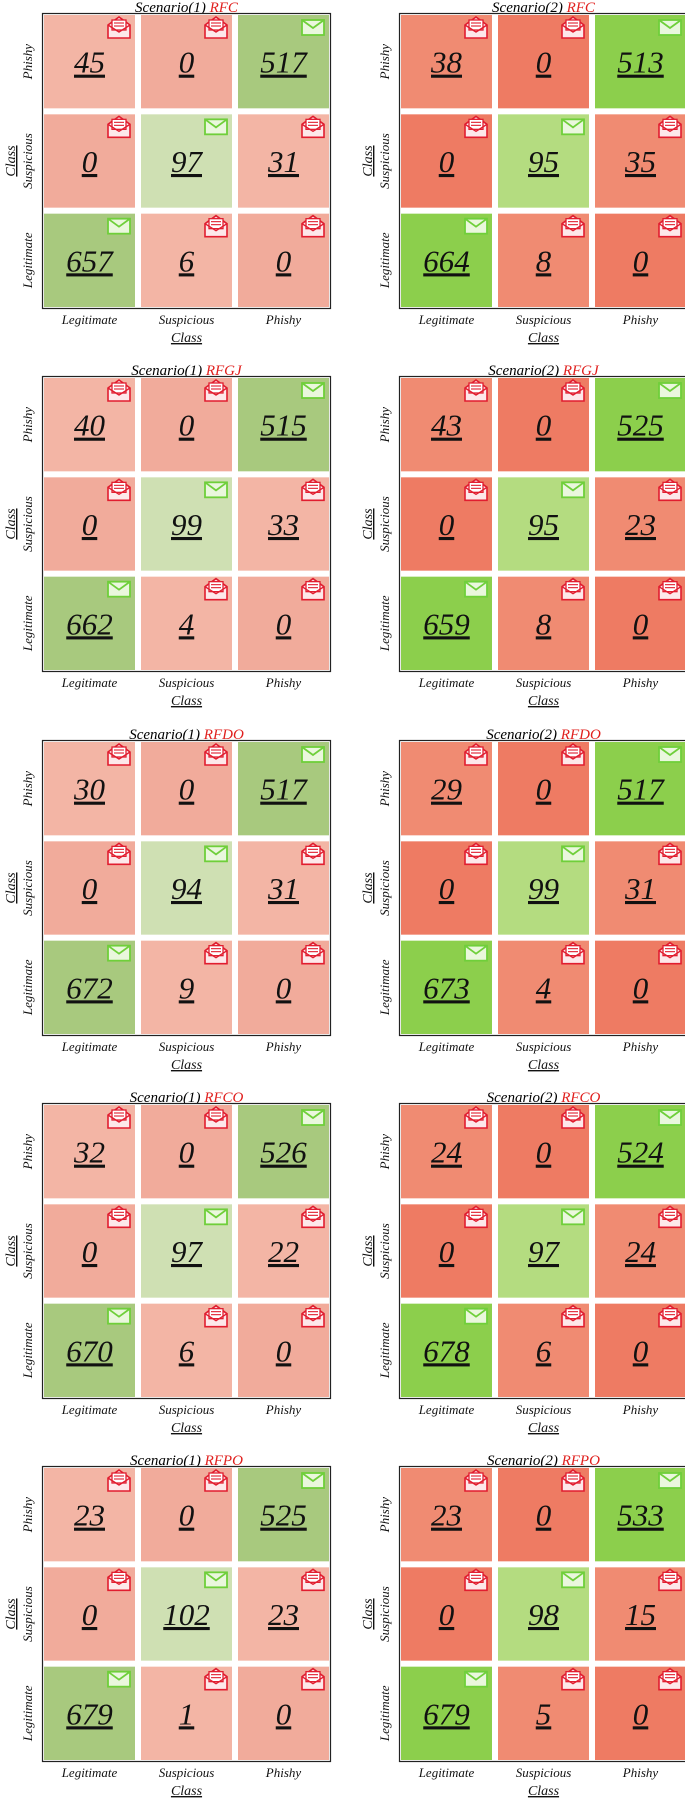 The image size is (685, 1802). Describe the element at coordinates (187, 1713) in the screenshot. I see `cell-value-label: 1` at that location.